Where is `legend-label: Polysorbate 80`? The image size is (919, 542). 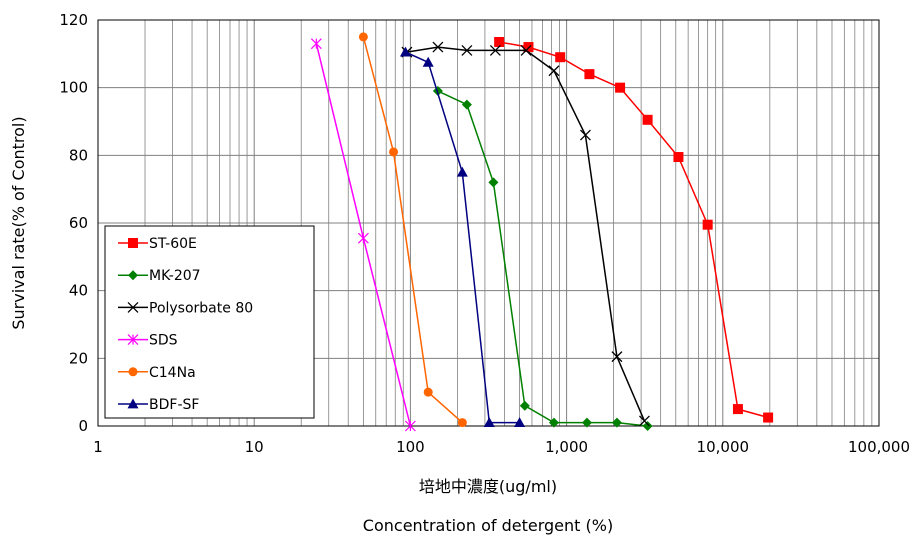 legend-label: Polysorbate 80 is located at coordinates (201, 308).